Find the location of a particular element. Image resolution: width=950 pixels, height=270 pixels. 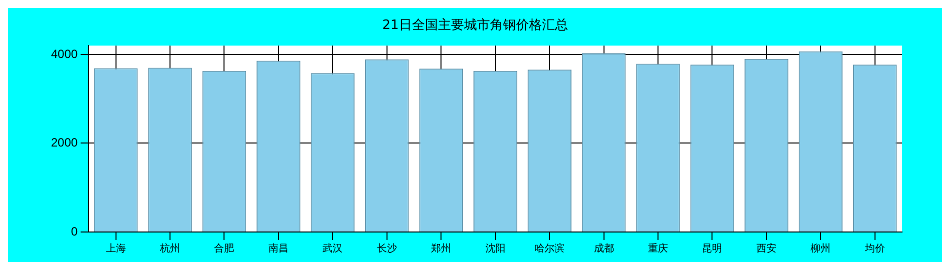

y-tick-label: 4000 is located at coordinates (64, 53).